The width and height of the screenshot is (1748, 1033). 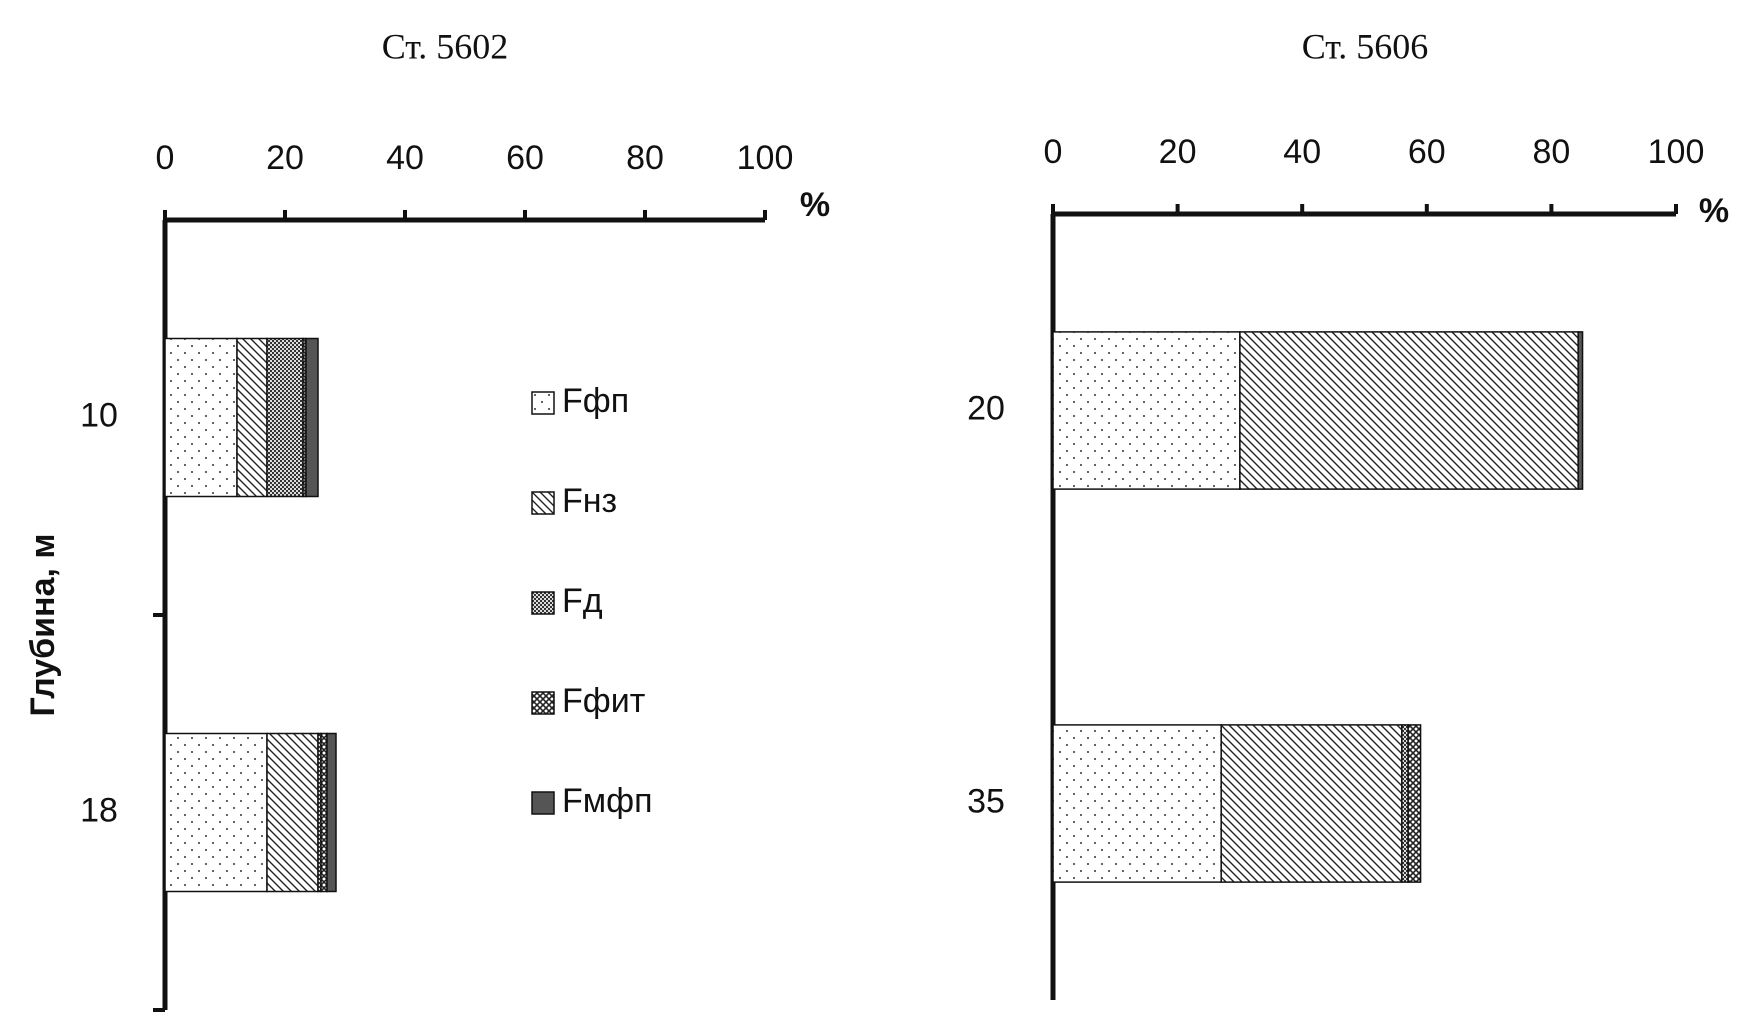 What do you see at coordinates (595, 401) in the screenshot?
I see `legend-label: Fфп` at bounding box center [595, 401].